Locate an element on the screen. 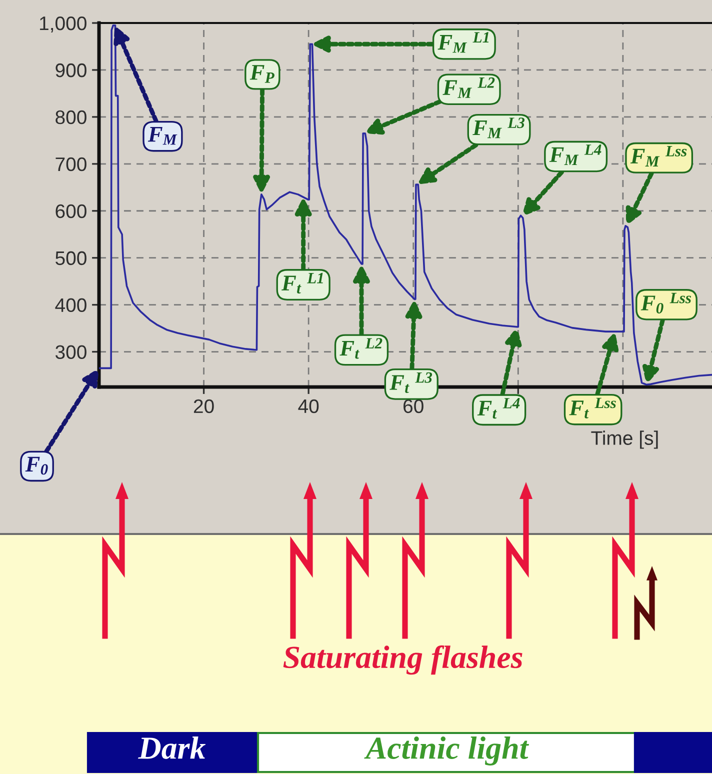 The height and width of the screenshot is (774, 712). y-tick-label: 600 is located at coordinates (71, 211).